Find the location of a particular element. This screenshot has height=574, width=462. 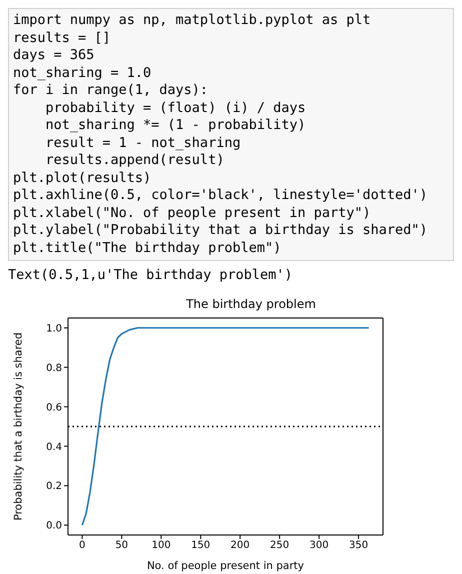

text: plt.ylabel("Probability that a birthday is shared") is located at coordinates (221, 231).